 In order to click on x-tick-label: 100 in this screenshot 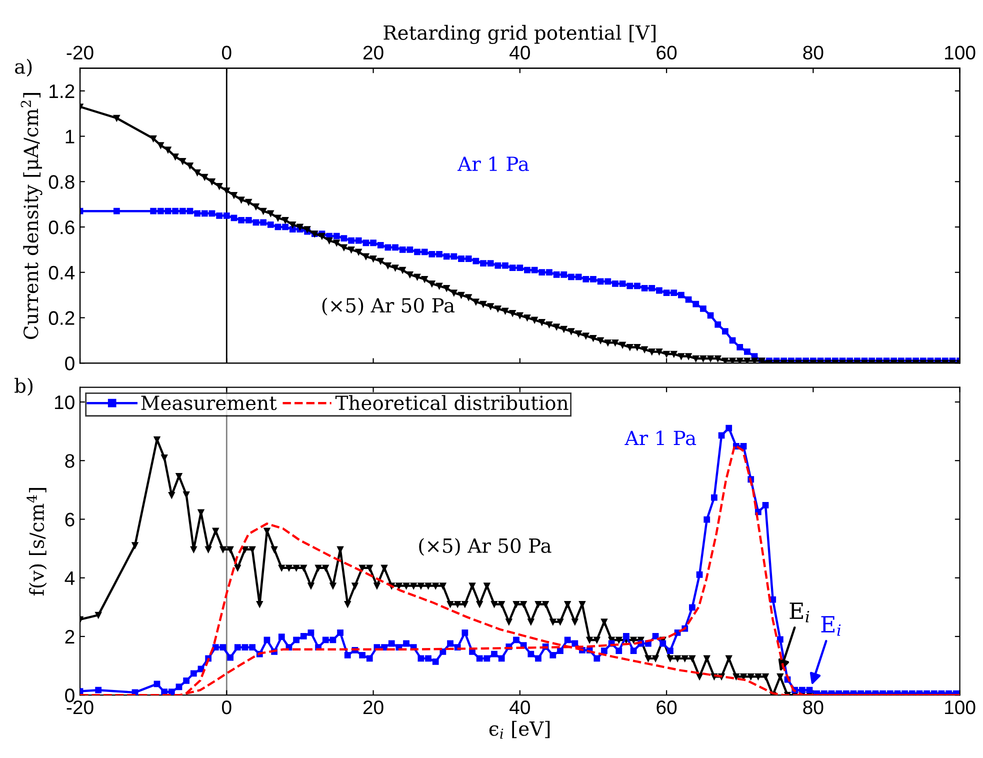, I will do `click(960, 707)`.